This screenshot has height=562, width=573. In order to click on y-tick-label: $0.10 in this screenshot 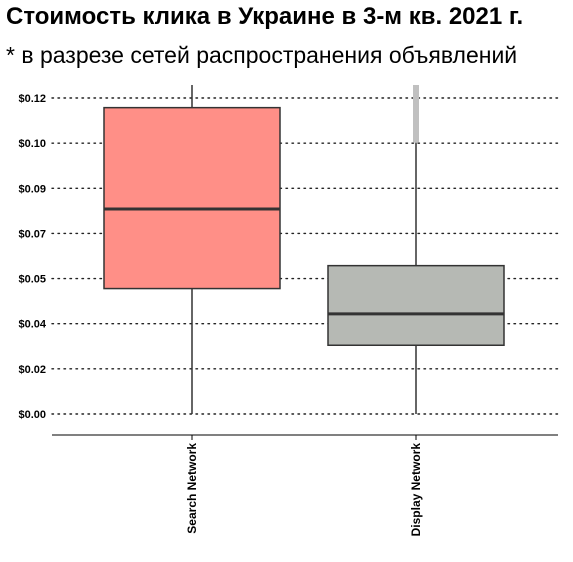, I will do `click(32, 144)`.